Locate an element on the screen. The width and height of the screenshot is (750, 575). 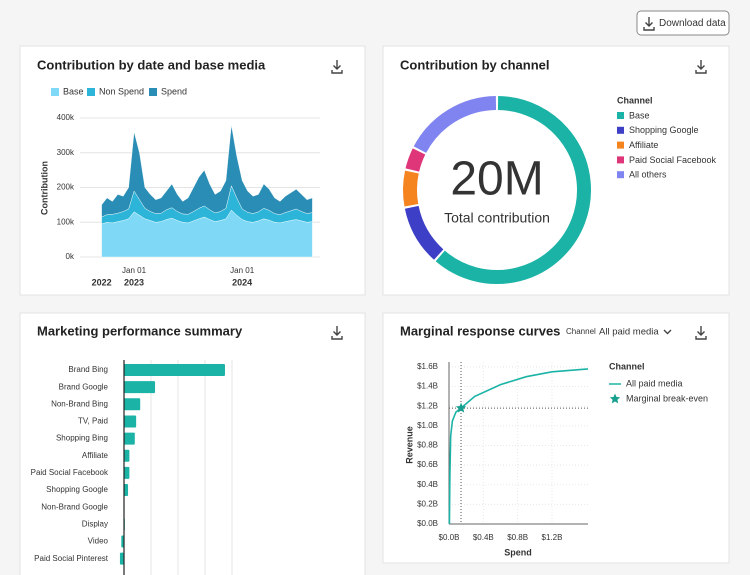
y-tick-label: 0k is located at coordinates (70, 256).